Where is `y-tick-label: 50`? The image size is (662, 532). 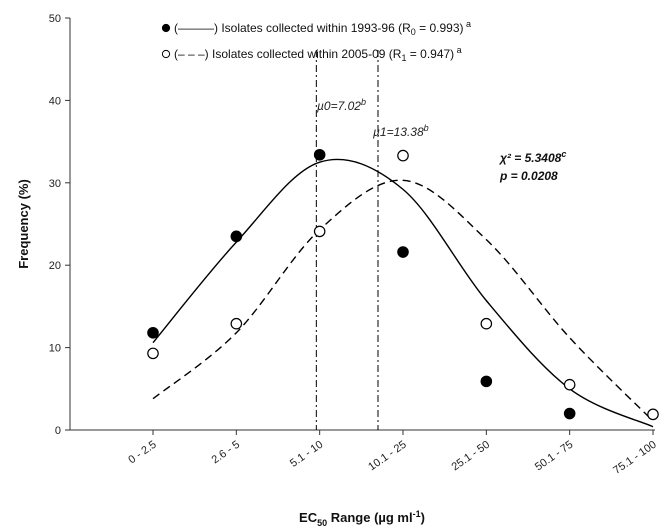
y-tick-label: 50 is located at coordinates (55, 19).